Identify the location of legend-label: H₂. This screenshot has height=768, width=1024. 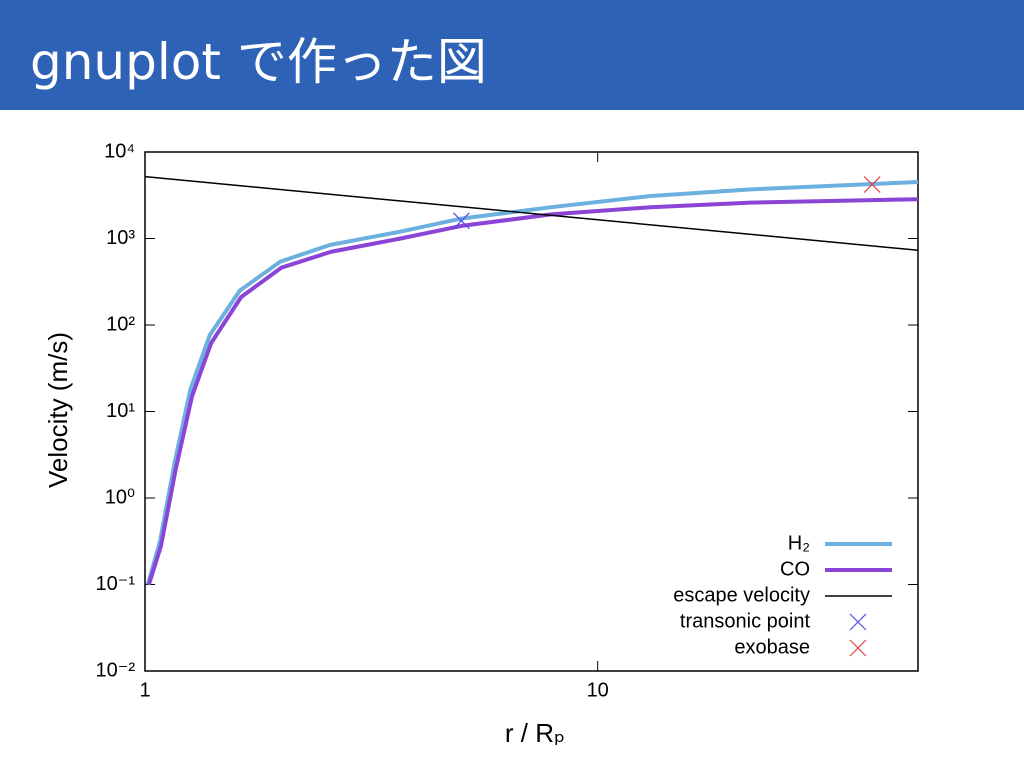
(799, 543).